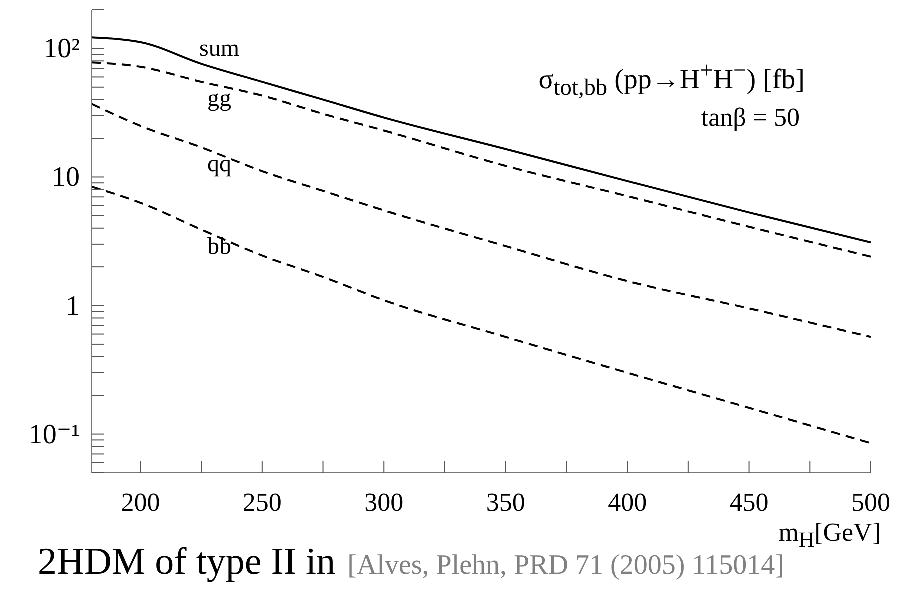  Describe the element at coordinates (54, 434) in the screenshot. I see `y-tick-label: 10⁻¹` at that location.